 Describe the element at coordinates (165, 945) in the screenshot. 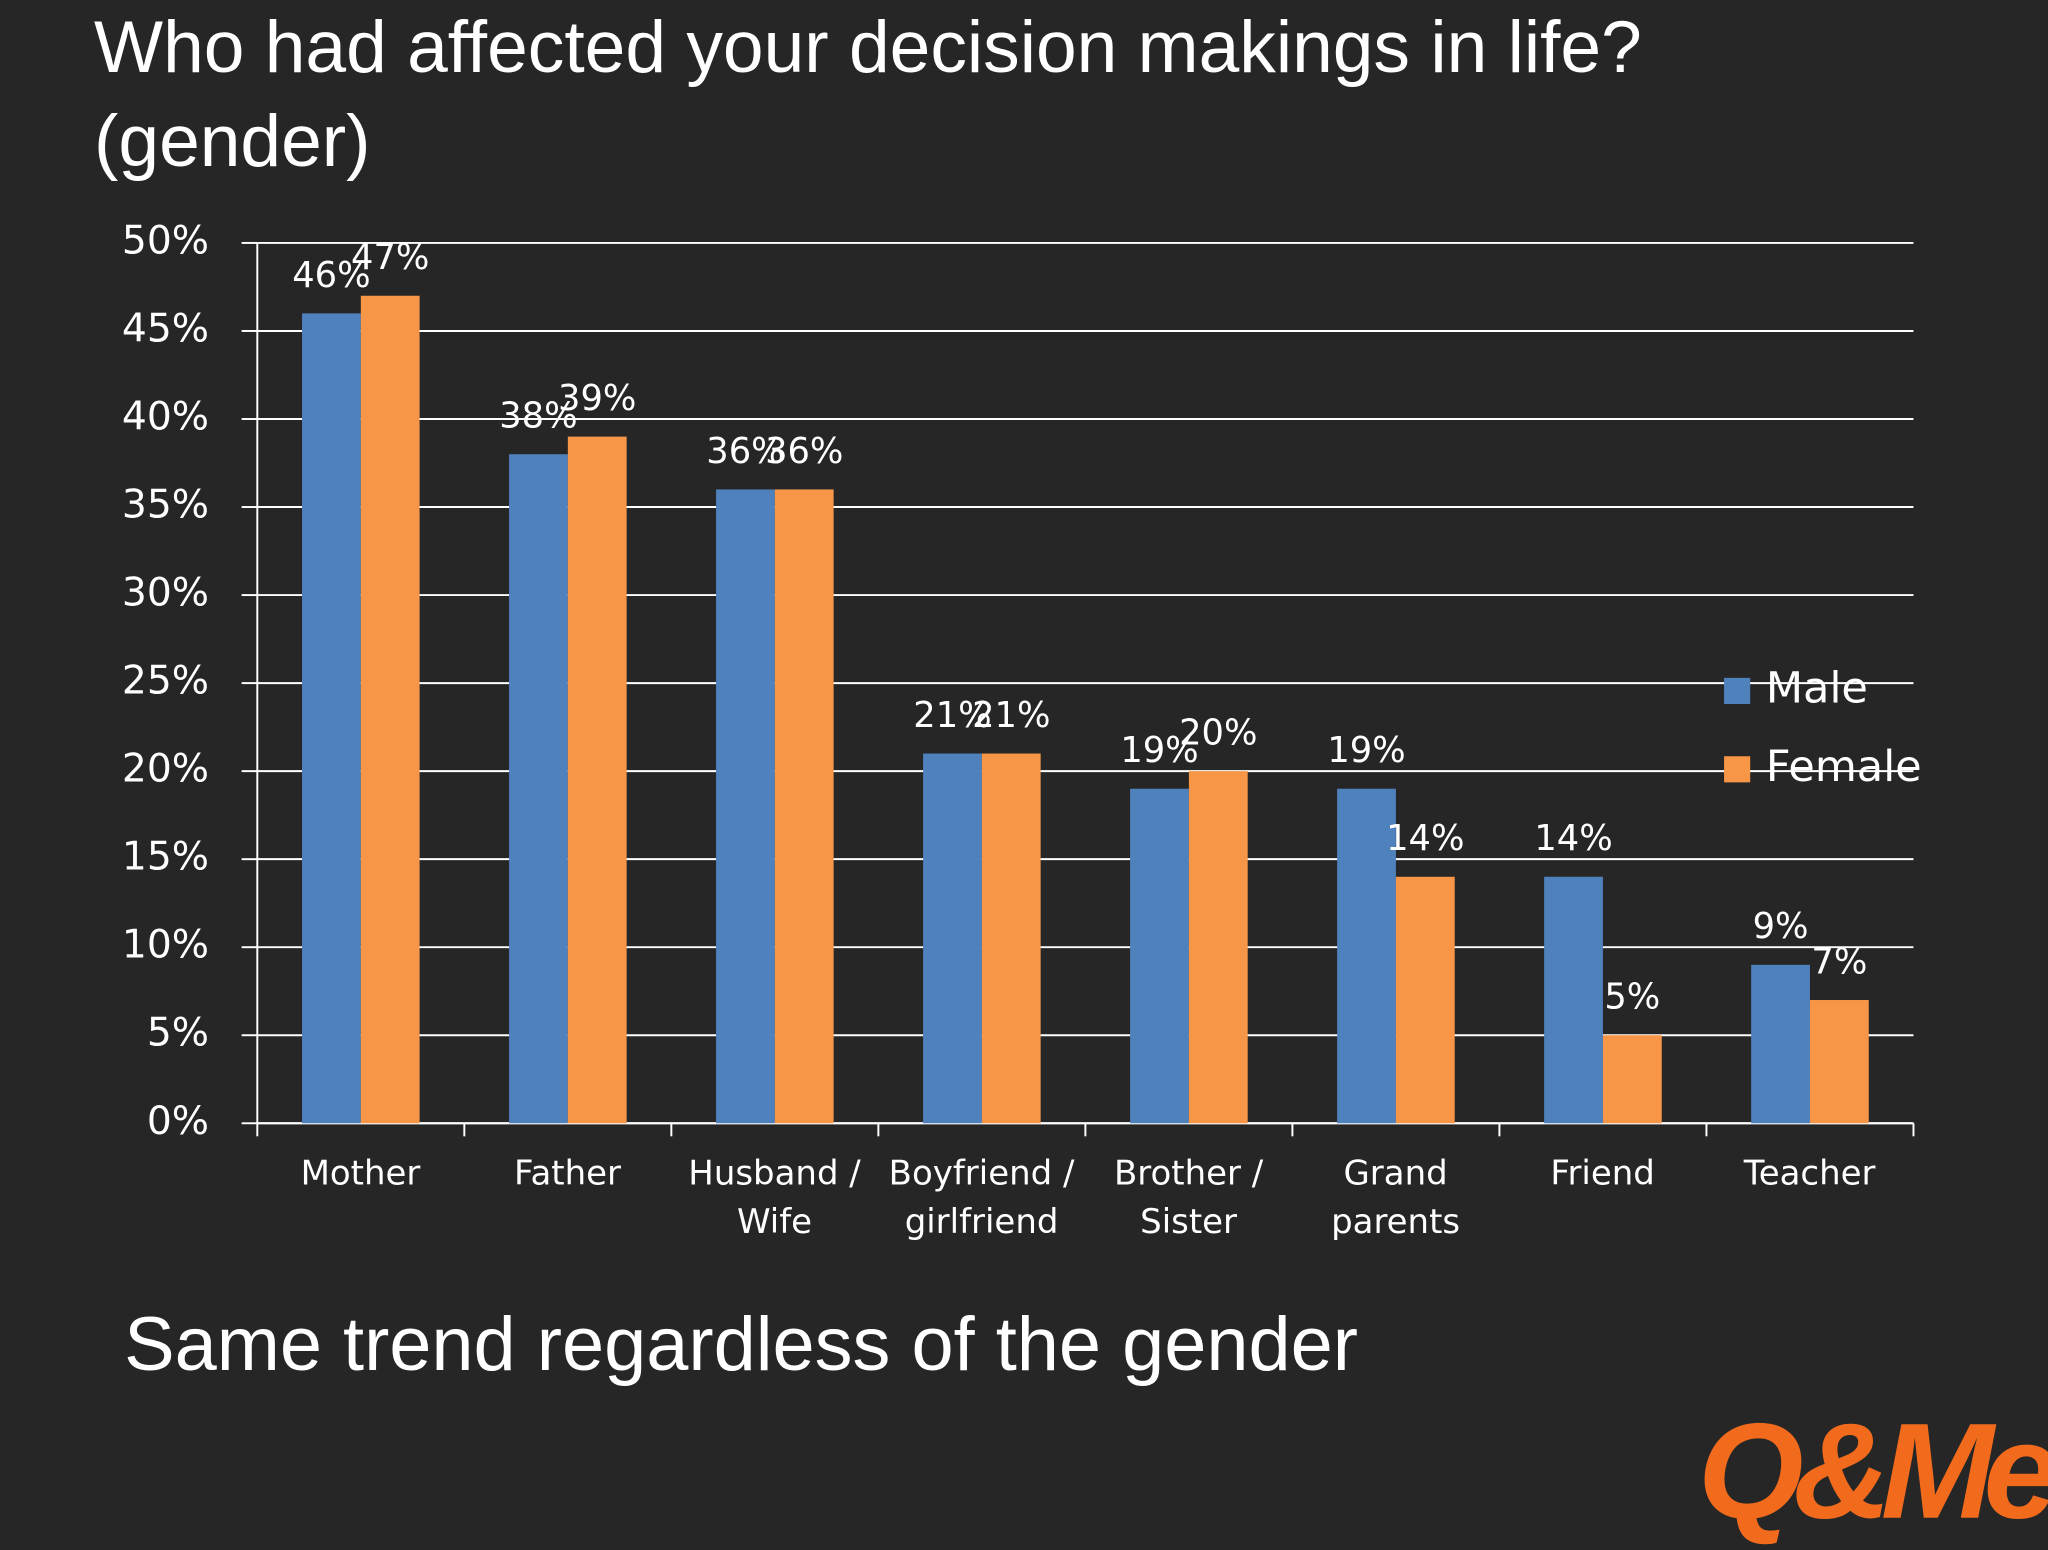

I see `y-tick-label: 10%` at that location.